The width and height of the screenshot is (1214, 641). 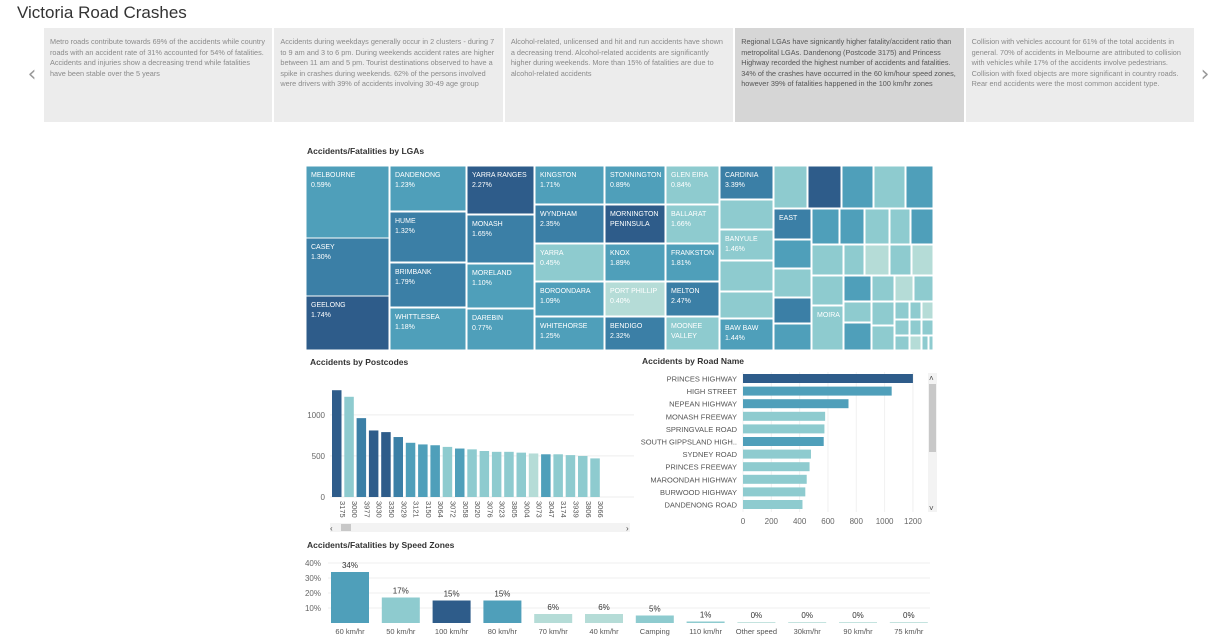 What do you see at coordinates (500, 239) in the screenshot?
I see `treemap-cell-monash: MONASH 1.65%` at bounding box center [500, 239].